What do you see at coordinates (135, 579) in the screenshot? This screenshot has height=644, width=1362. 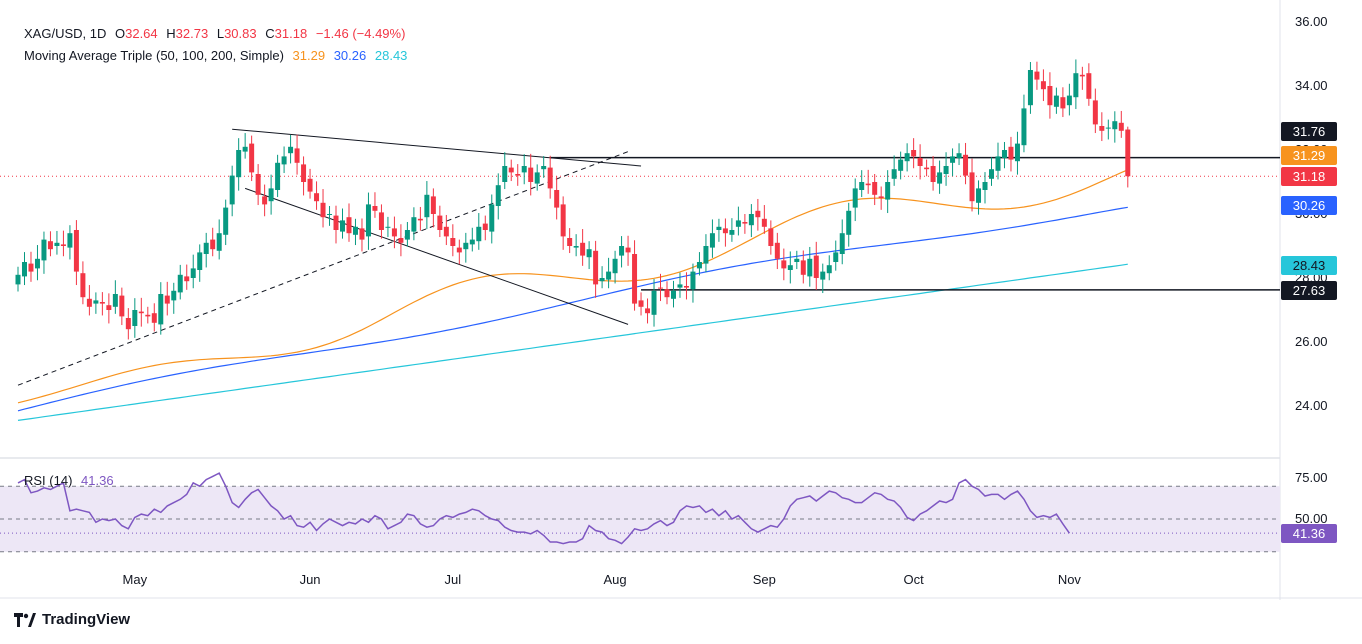 I see `time-tick-label: May` at bounding box center [135, 579].